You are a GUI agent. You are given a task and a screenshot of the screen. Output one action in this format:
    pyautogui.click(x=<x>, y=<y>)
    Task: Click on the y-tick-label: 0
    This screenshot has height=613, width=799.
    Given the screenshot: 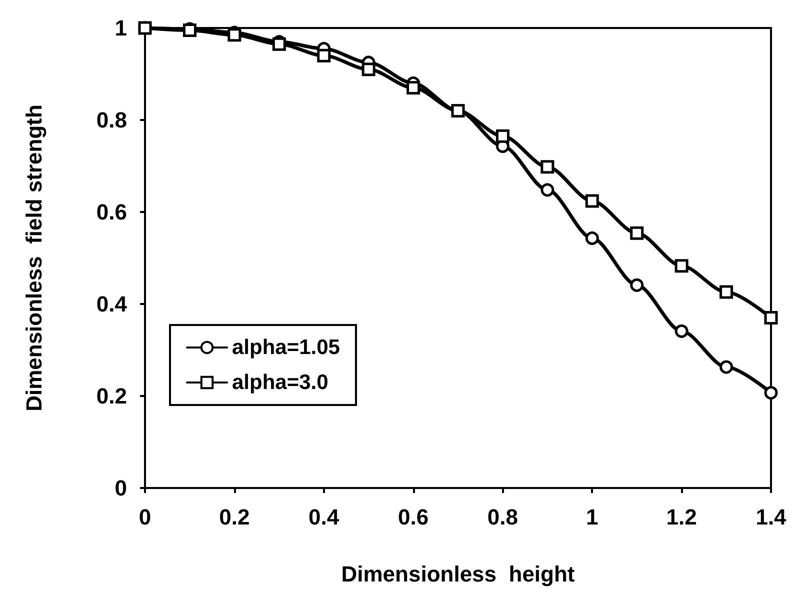 What is the action you would take?
    pyautogui.click(x=120, y=488)
    